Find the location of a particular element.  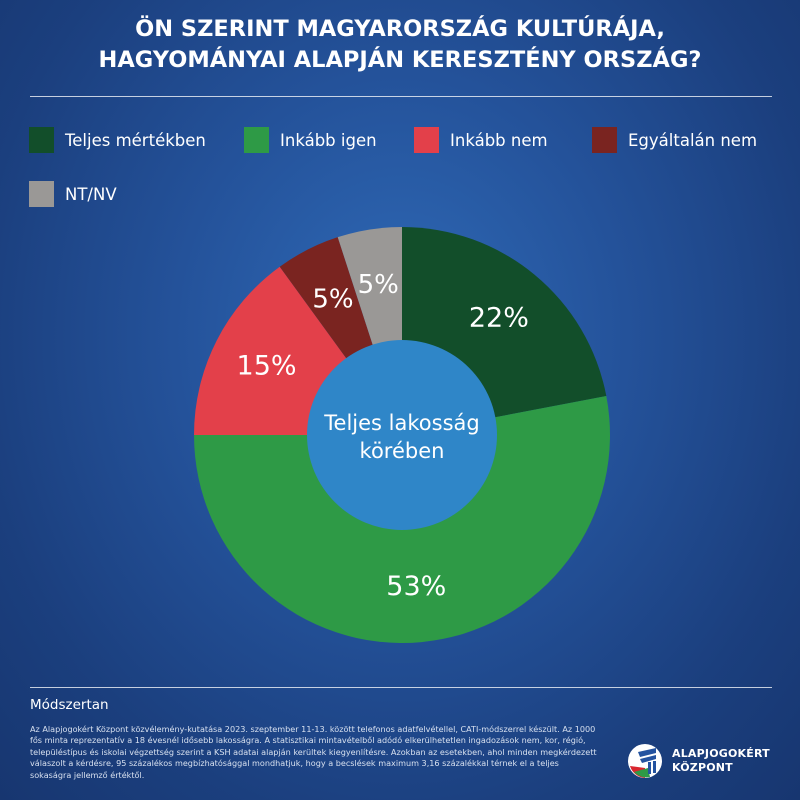

legend-item-inkabb-nem: Inkább nem is located at coordinates (481, 140).